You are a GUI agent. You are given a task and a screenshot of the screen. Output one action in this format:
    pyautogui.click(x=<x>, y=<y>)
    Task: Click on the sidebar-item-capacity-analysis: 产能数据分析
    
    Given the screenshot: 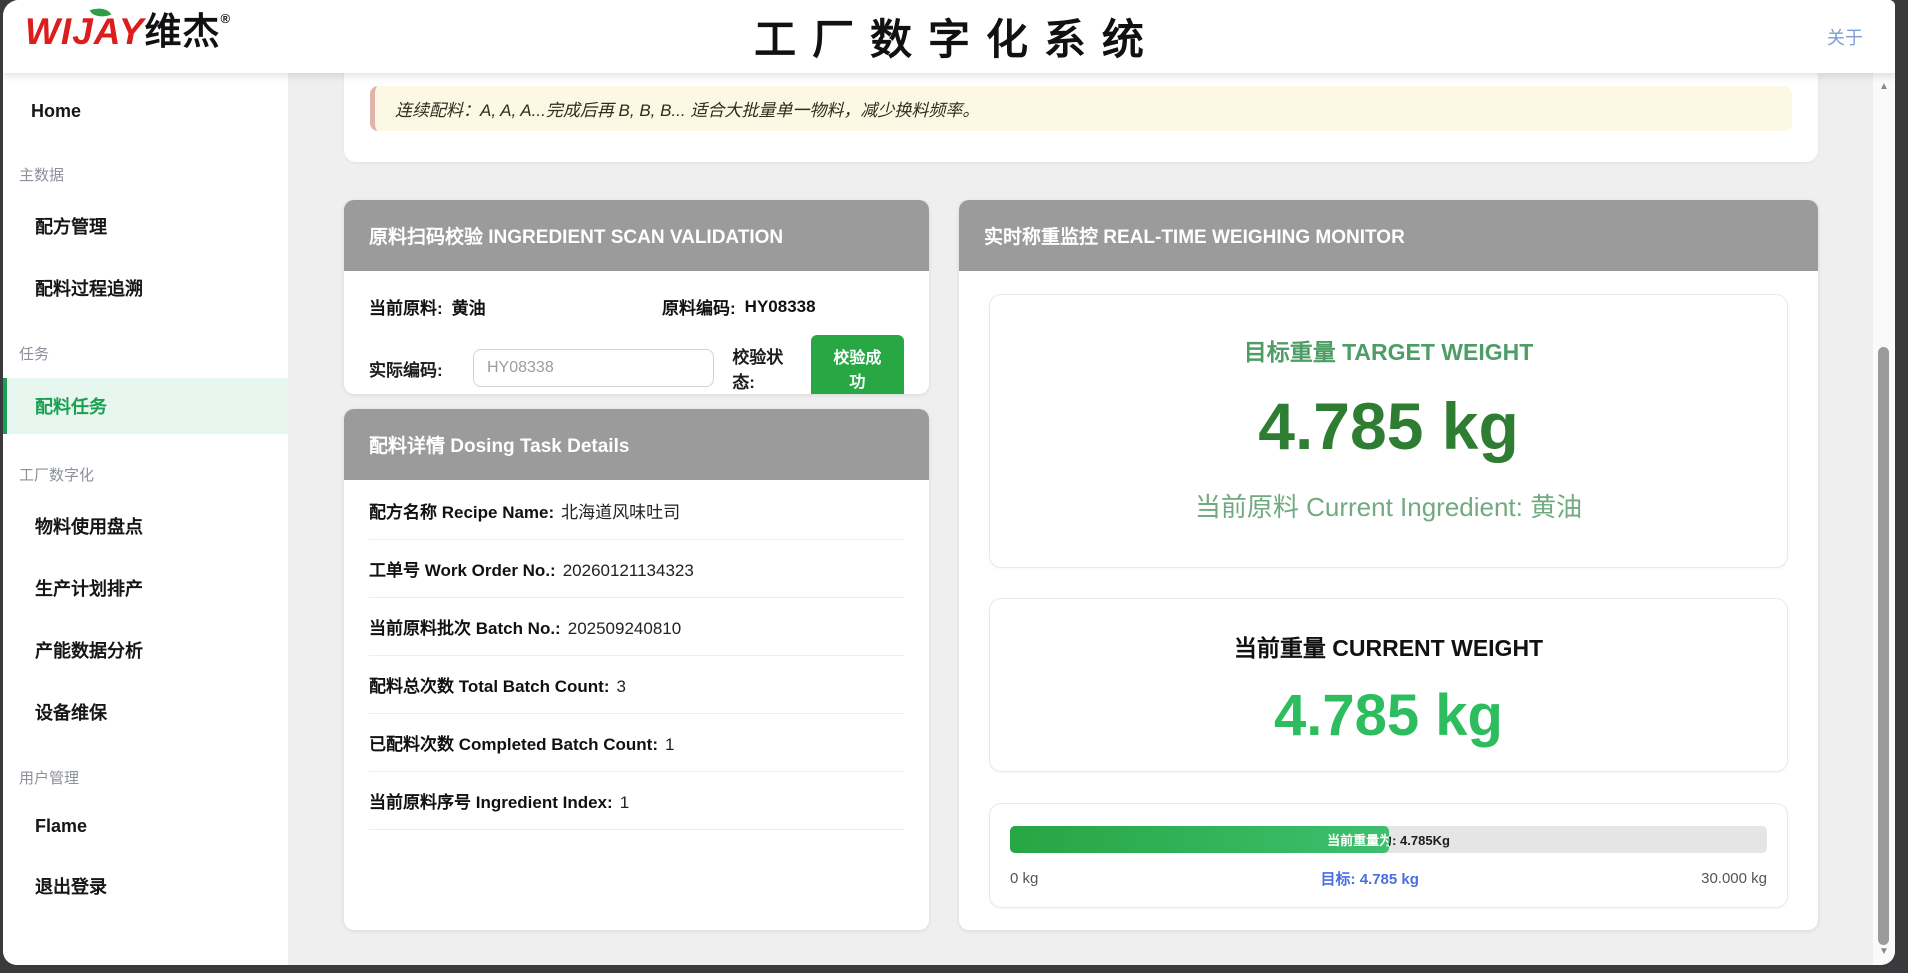 What is the action you would take?
    pyautogui.click(x=89, y=651)
    